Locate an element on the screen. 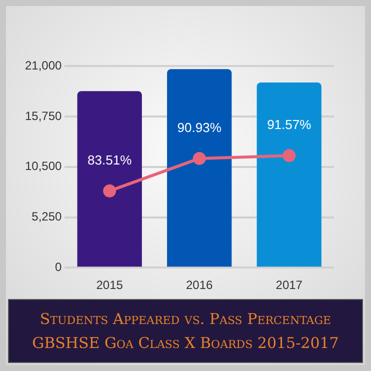  data-label: 83.51% is located at coordinates (110, 160).